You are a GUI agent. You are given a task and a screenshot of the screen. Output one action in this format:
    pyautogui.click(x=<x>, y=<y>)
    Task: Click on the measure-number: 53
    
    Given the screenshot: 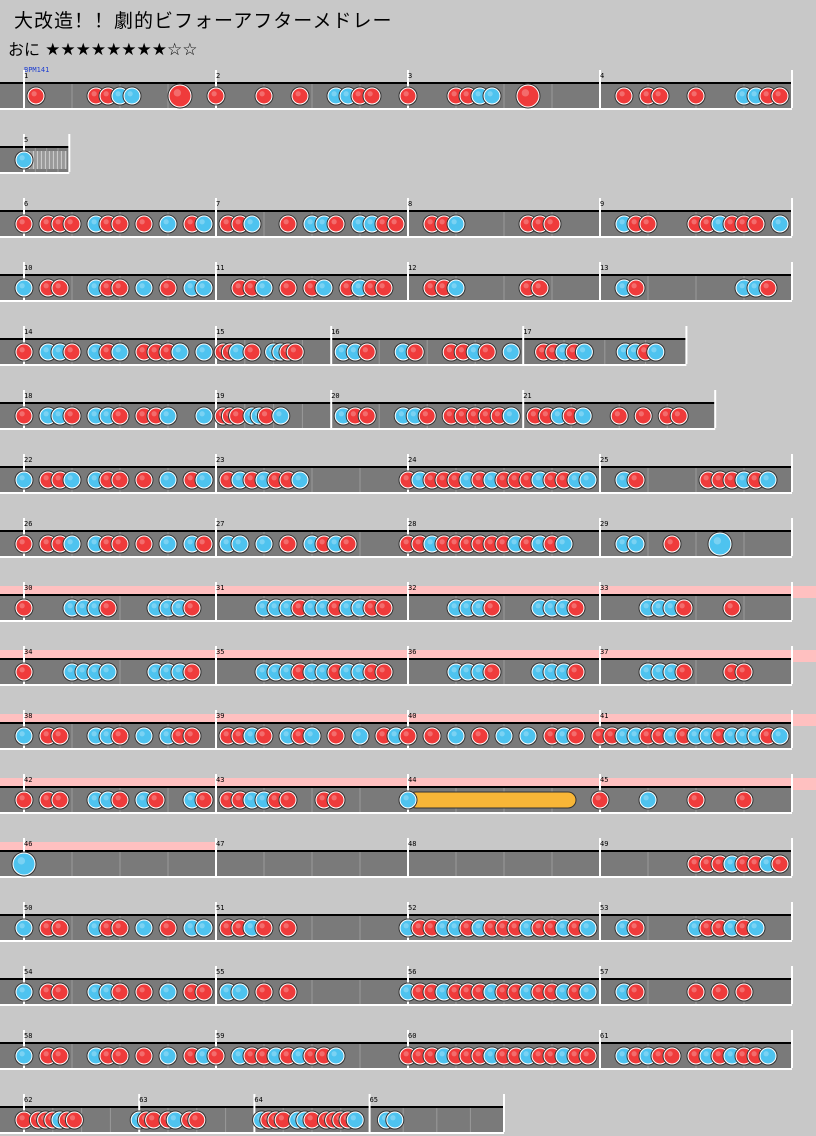 What is the action you would take?
    pyautogui.click(x=604, y=908)
    